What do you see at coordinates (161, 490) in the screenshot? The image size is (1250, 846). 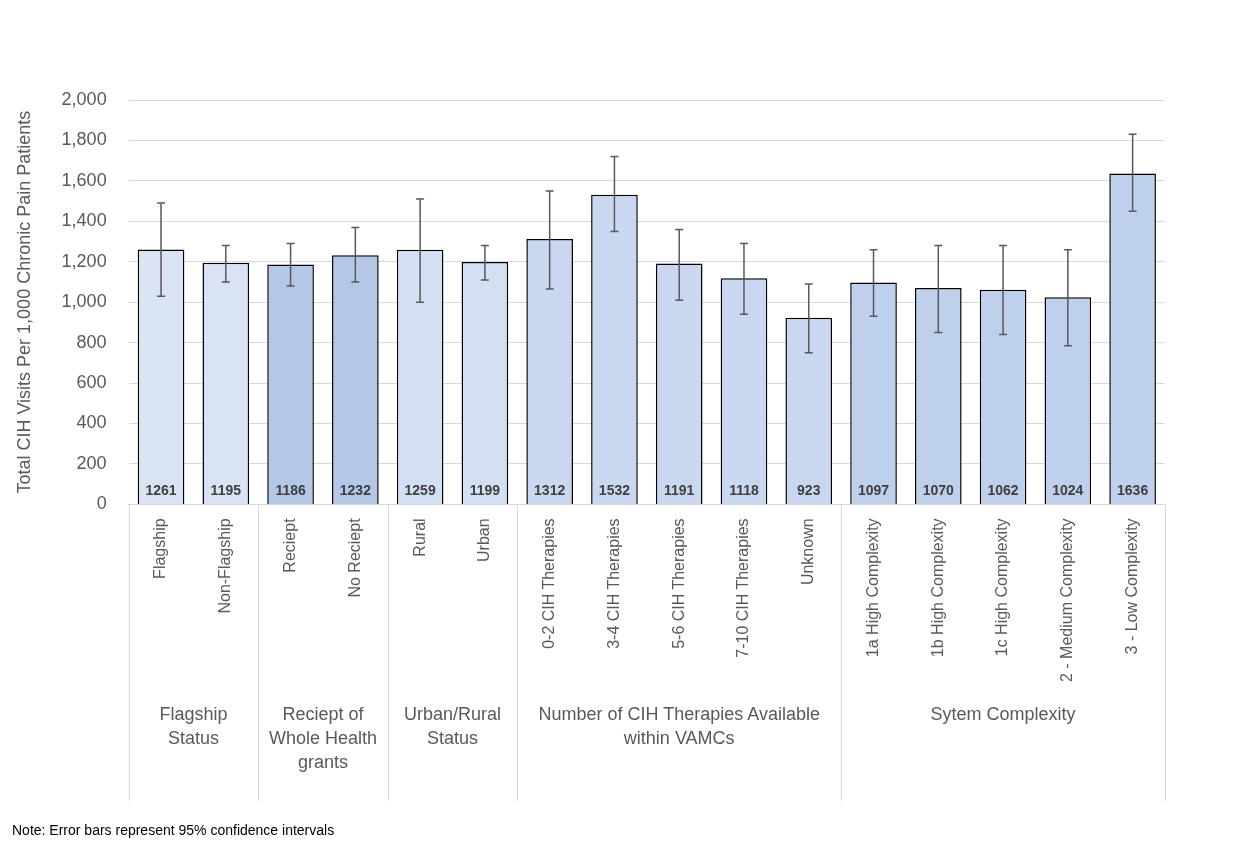 I see `data-label: 1261` at bounding box center [161, 490].